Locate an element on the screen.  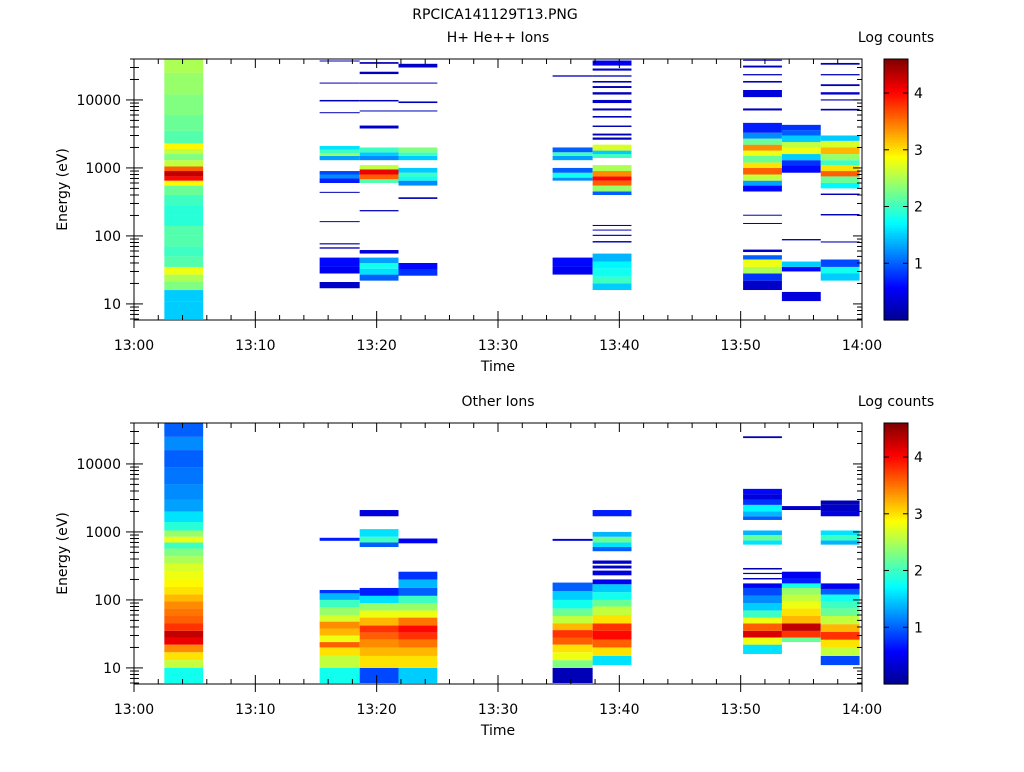
chart-title: H+ He++ Ions is located at coordinates (498, 38).